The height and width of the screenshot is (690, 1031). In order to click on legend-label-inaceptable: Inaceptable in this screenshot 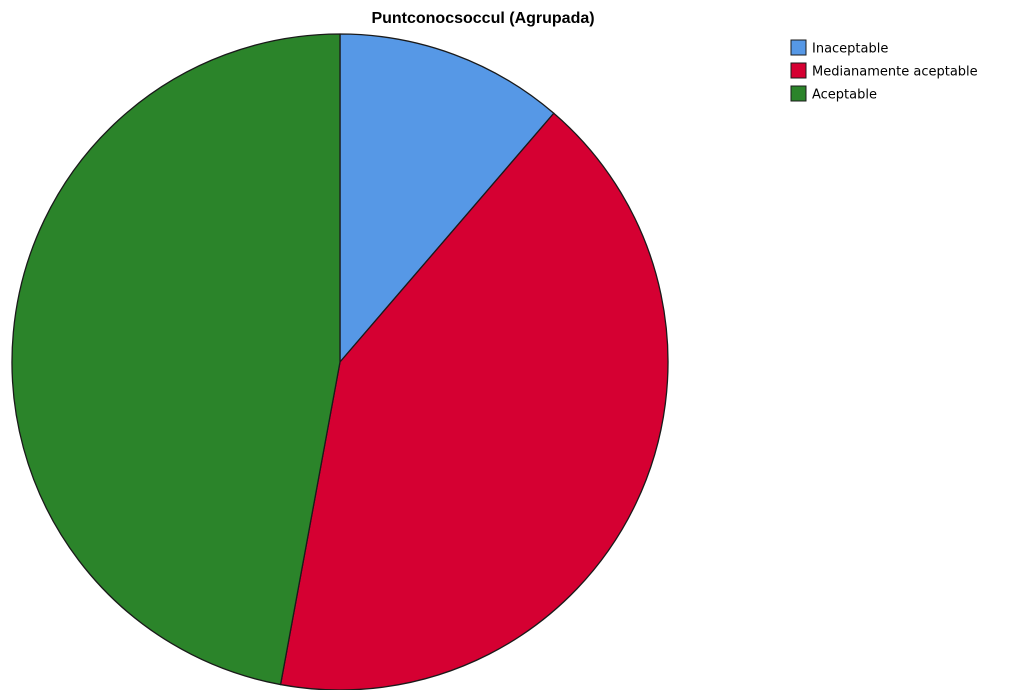, I will do `click(850, 49)`.